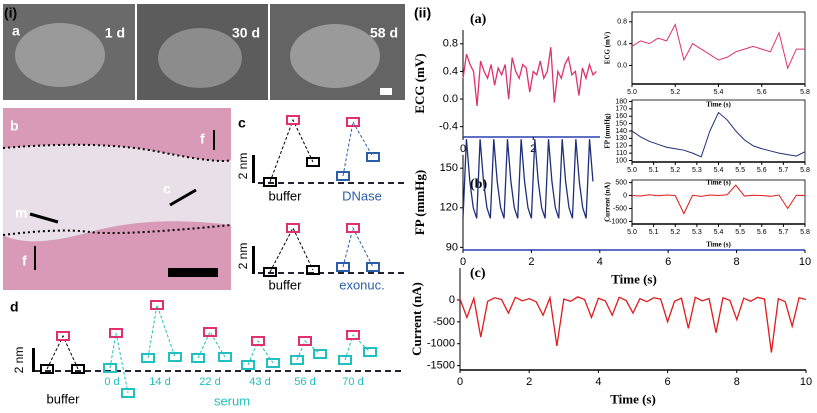  I want to click on y-tick-label: 120, so click(449, 208).